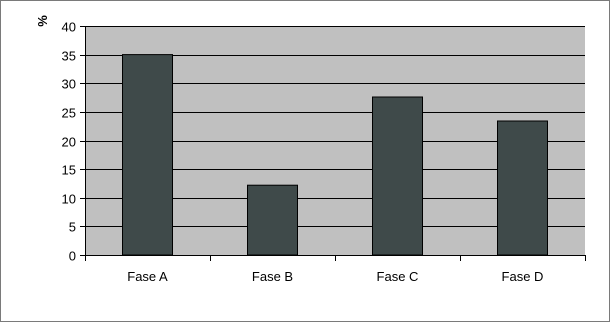  Describe the element at coordinates (147, 276) in the screenshot. I see `x-tick-label: Fase A` at that location.